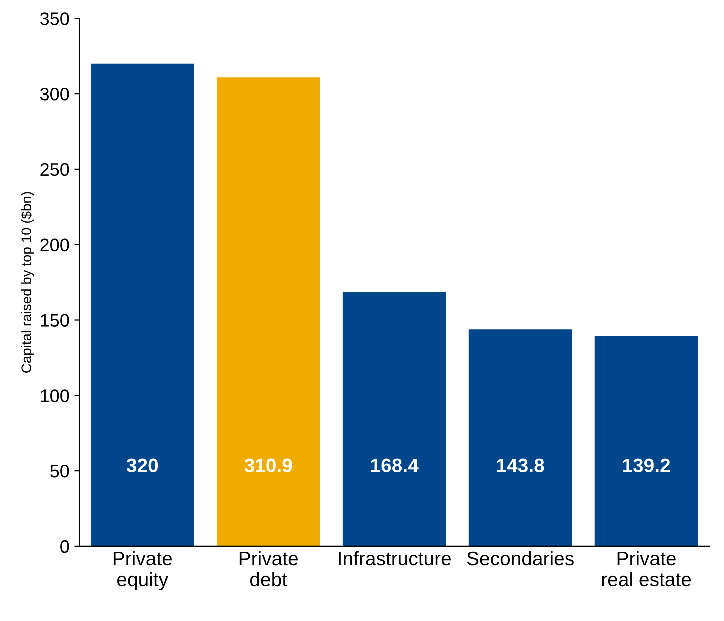  What do you see at coordinates (142, 465) in the screenshot?
I see `data-label: 320` at bounding box center [142, 465].